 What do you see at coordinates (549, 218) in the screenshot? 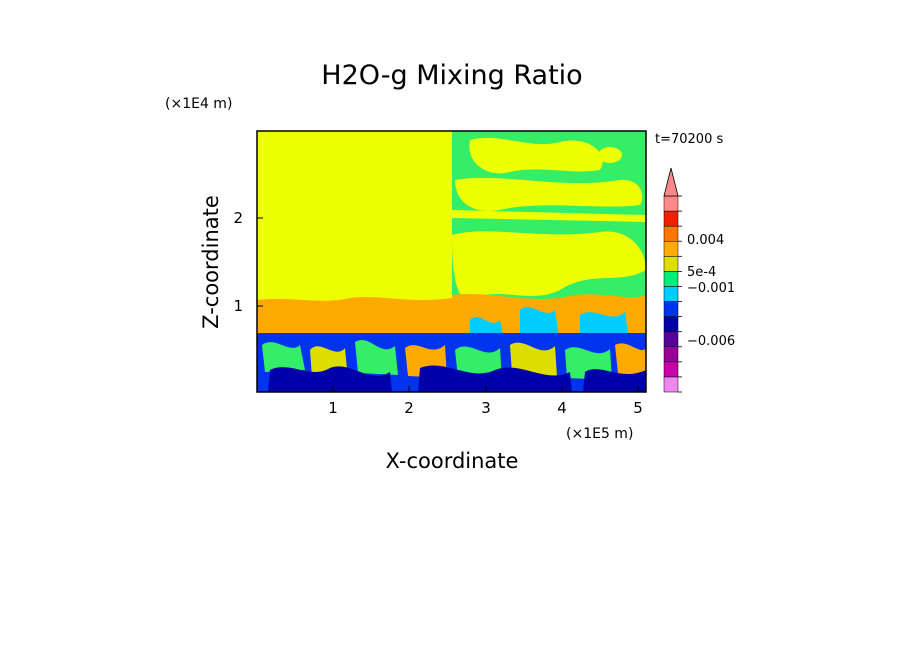
I see `field-yellow-patches` at bounding box center [549, 218].